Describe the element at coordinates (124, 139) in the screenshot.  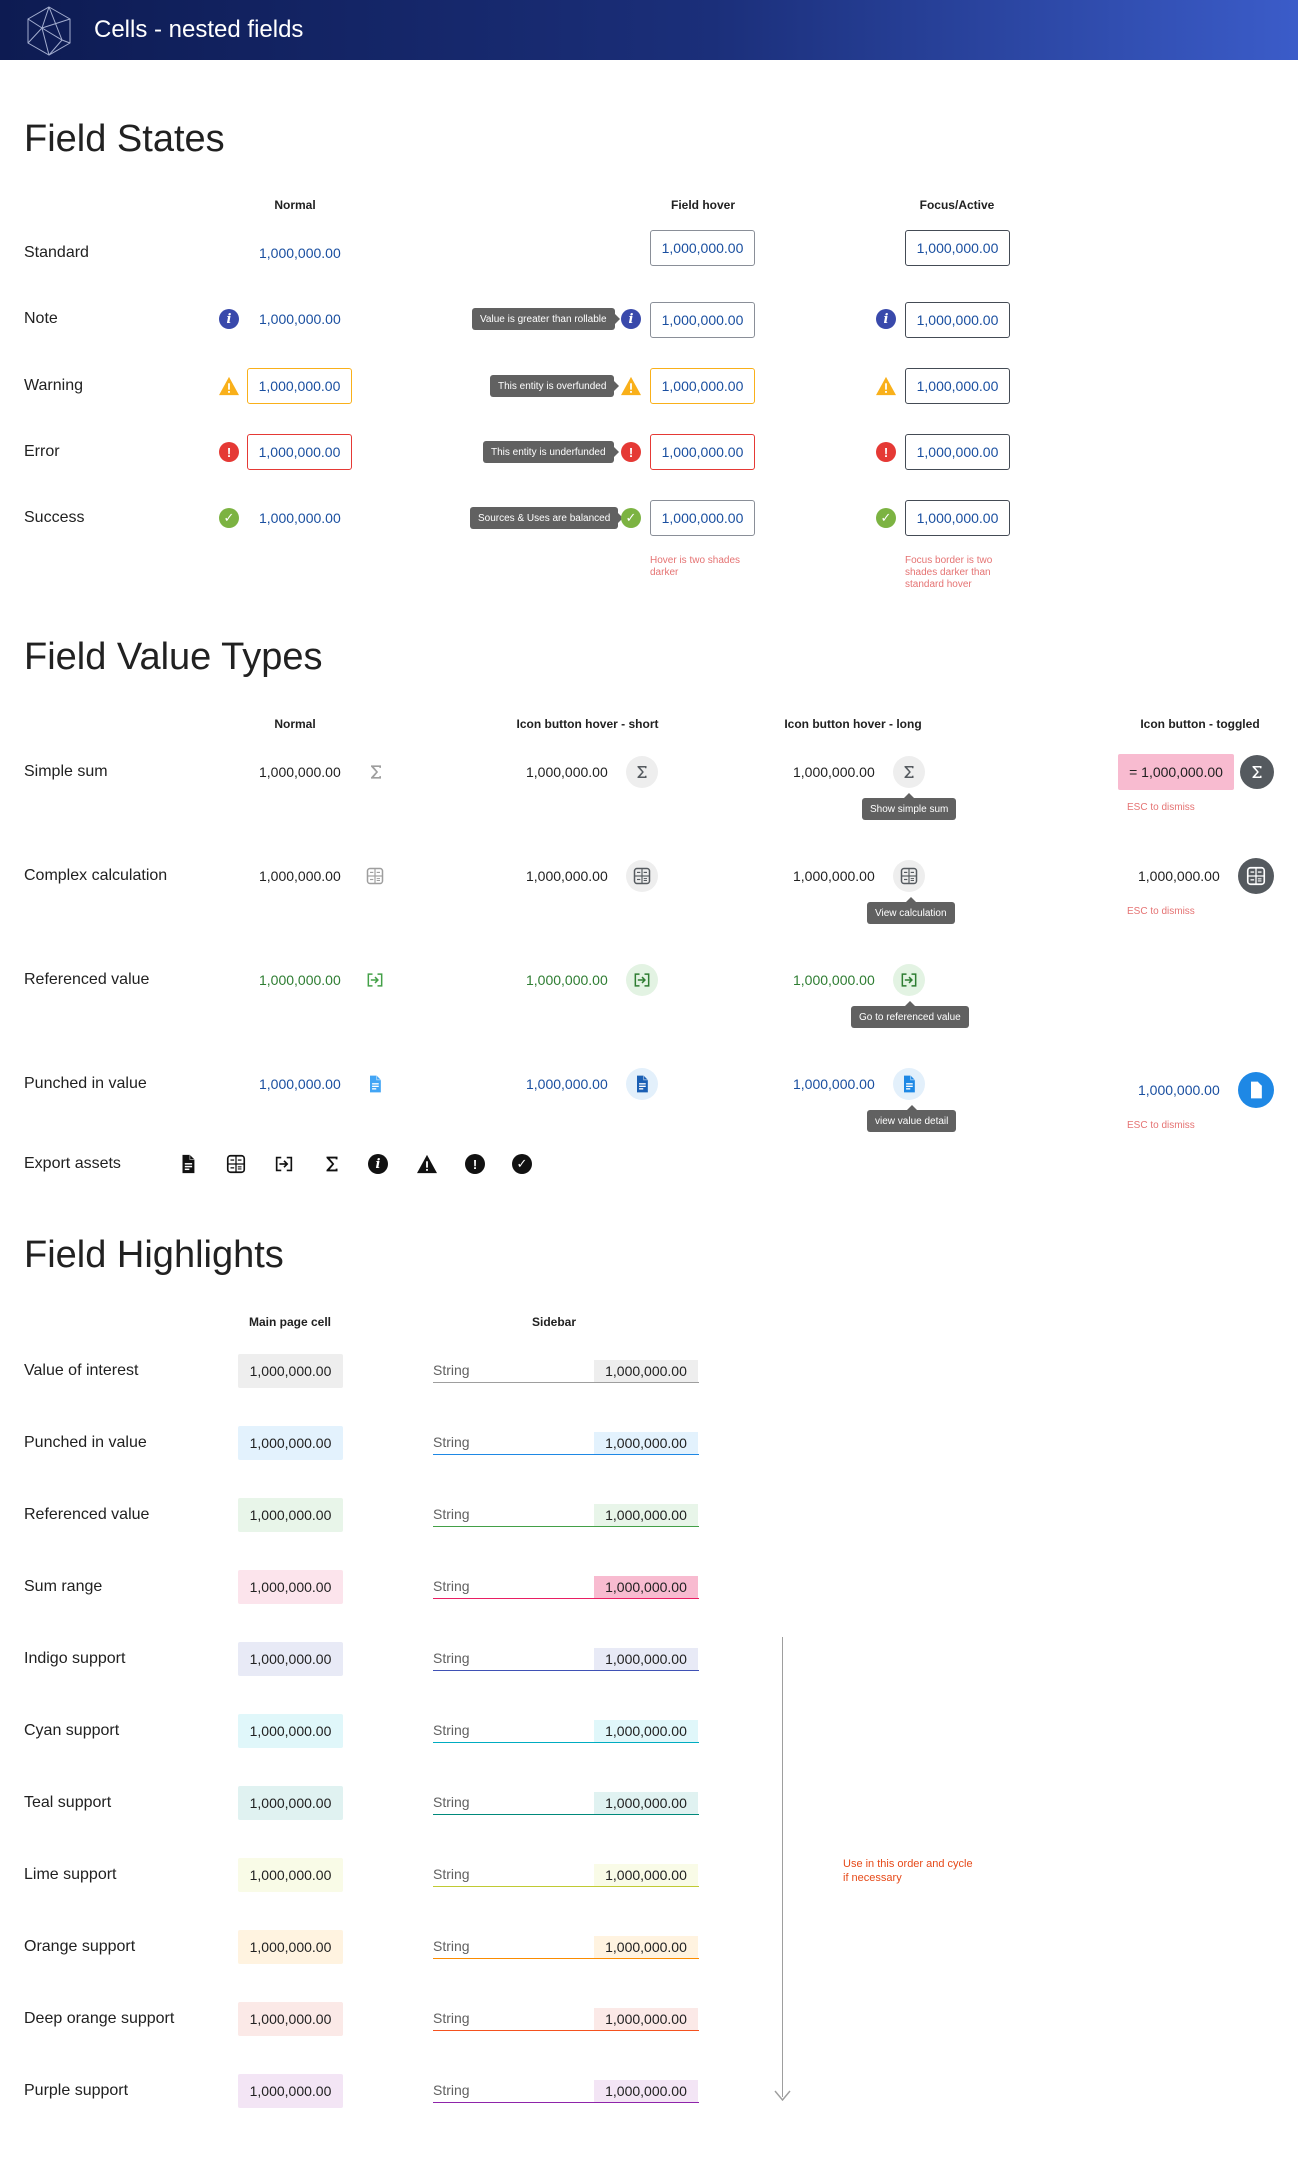
I see `field-states-title: Field States` at that location.